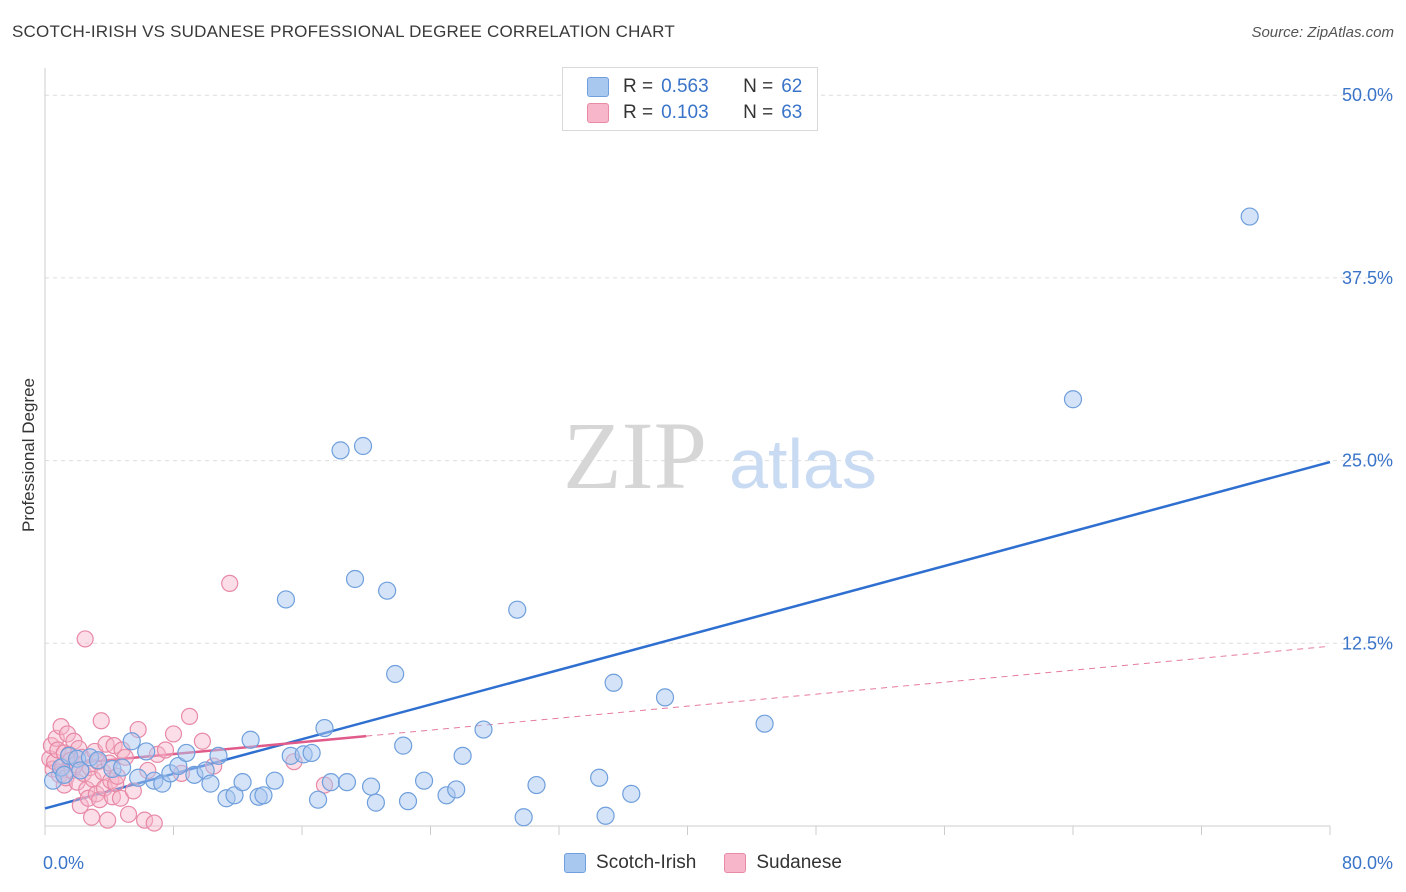  I want to click on y-tick-label: 12.5%, so click(1367, 643).